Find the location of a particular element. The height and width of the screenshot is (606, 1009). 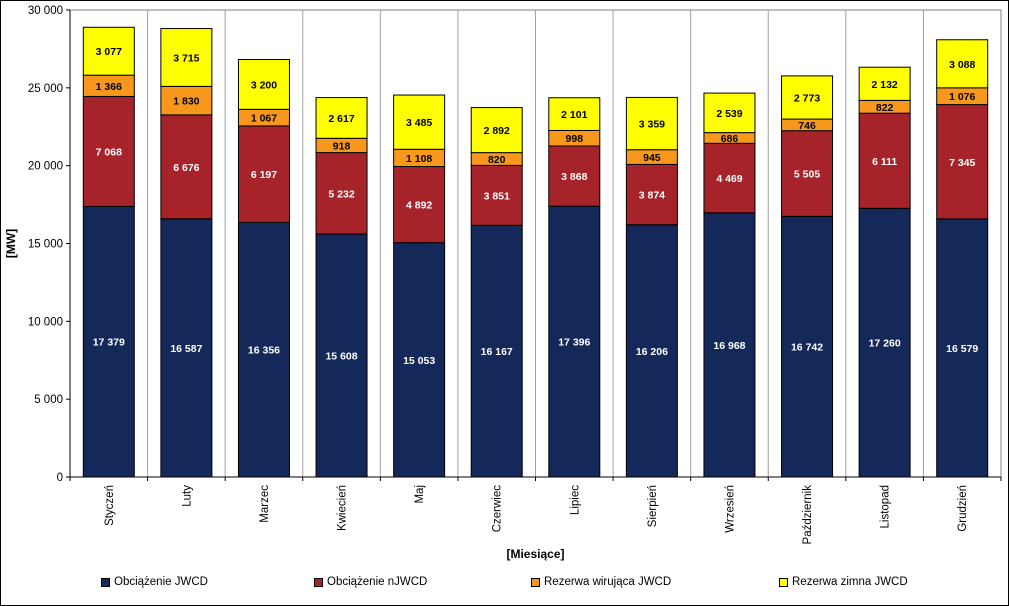

legend-item-obciazenie-njwcd: Obciążenie nJWCD is located at coordinates (370, 582).